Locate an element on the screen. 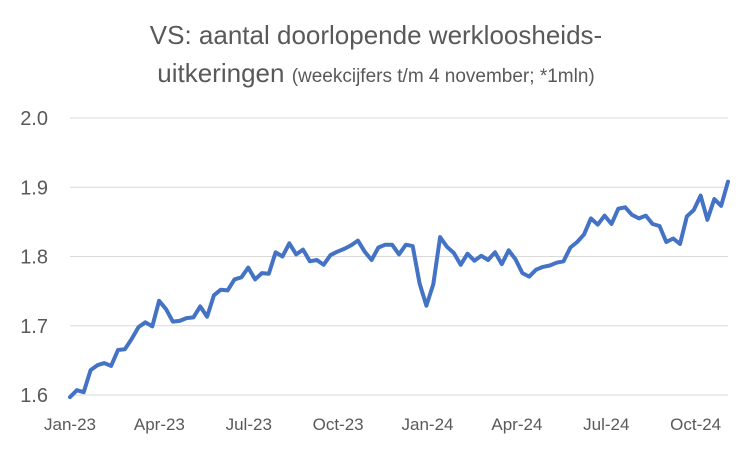 The width and height of the screenshot is (752, 452). x-tick-label: Apr-24 is located at coordinates (516, 424).